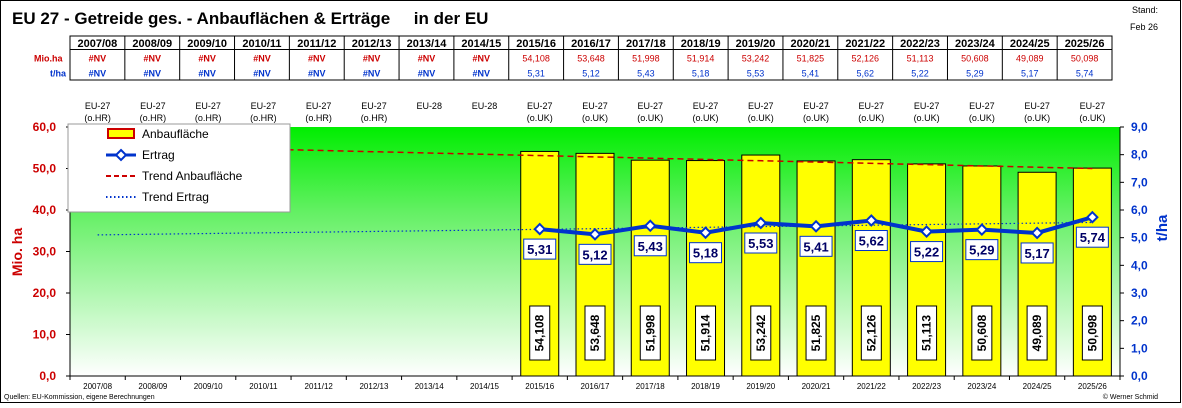 This screenshot has width=1182, height=408. I want to click on point-data-label: 5,29, so click(981, 250).